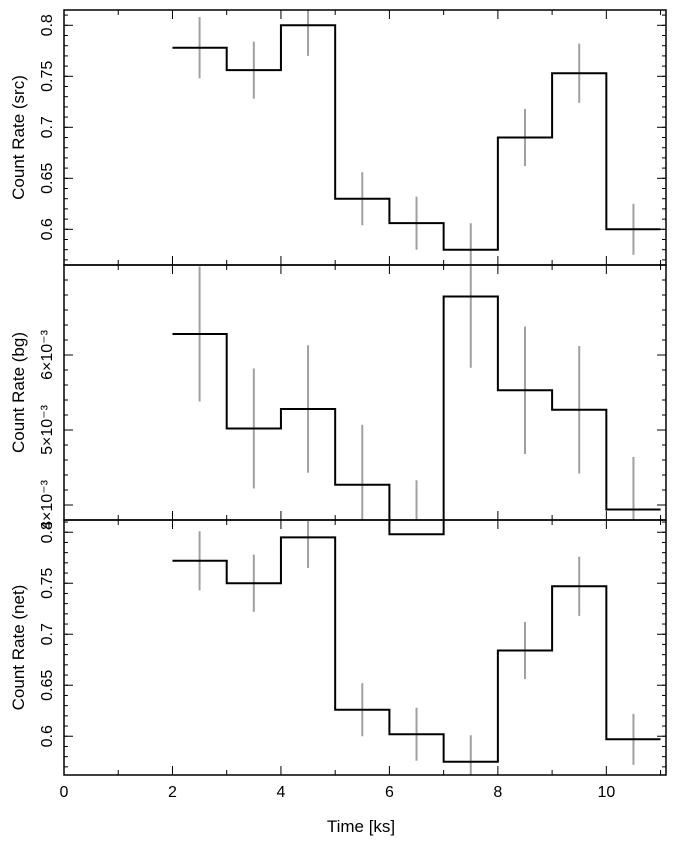 This screenshot has width=676, height=846. I want to click on x-tick-label: 2, so click(172, 792).